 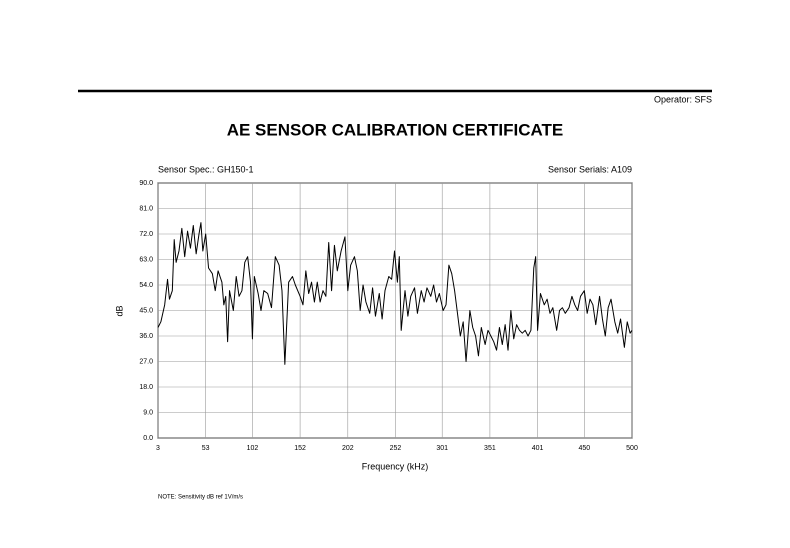 What do you see at coordinates (584, 448) in the screenshot?
I see `x-tick-label: 450` at bounding box center [584, 448].